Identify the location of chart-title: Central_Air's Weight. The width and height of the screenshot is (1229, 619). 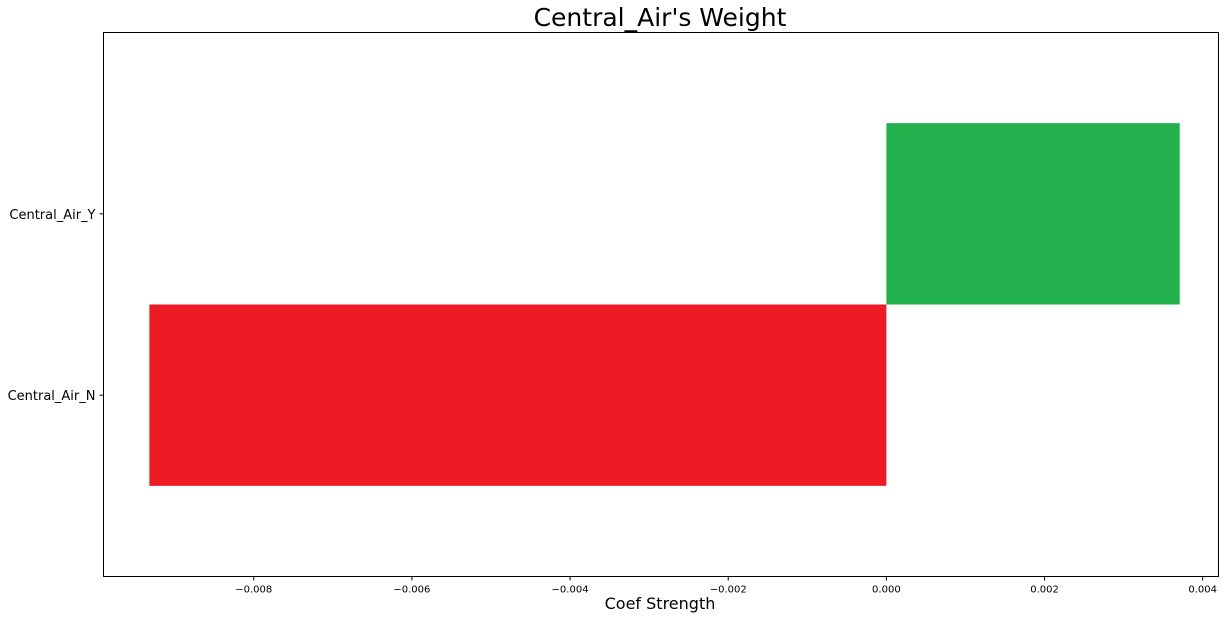
(660, 17).